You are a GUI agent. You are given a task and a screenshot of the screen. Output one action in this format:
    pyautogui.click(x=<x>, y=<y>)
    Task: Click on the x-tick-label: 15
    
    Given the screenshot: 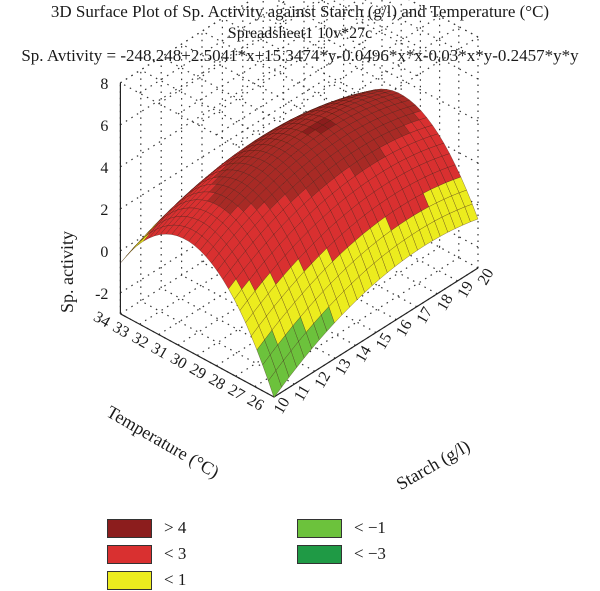 What is the action you would take?
    pyautogui.click(x=384, y=341)
    